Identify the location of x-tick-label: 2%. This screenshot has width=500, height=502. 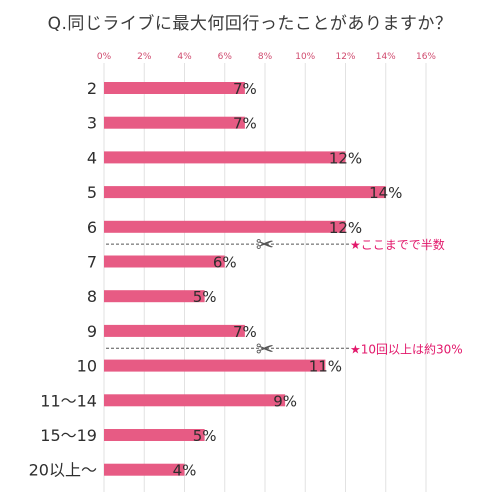
(144, 57).